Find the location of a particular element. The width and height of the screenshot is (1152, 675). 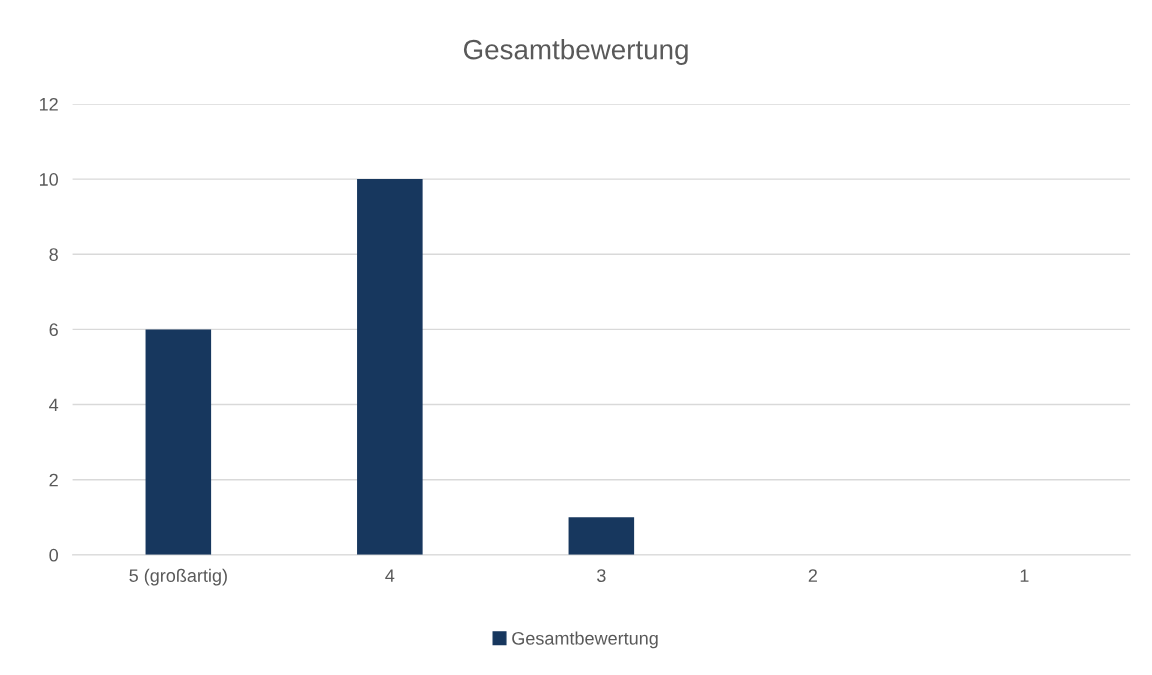

y-tick-label: 2 is located at coordinates (53, 480).